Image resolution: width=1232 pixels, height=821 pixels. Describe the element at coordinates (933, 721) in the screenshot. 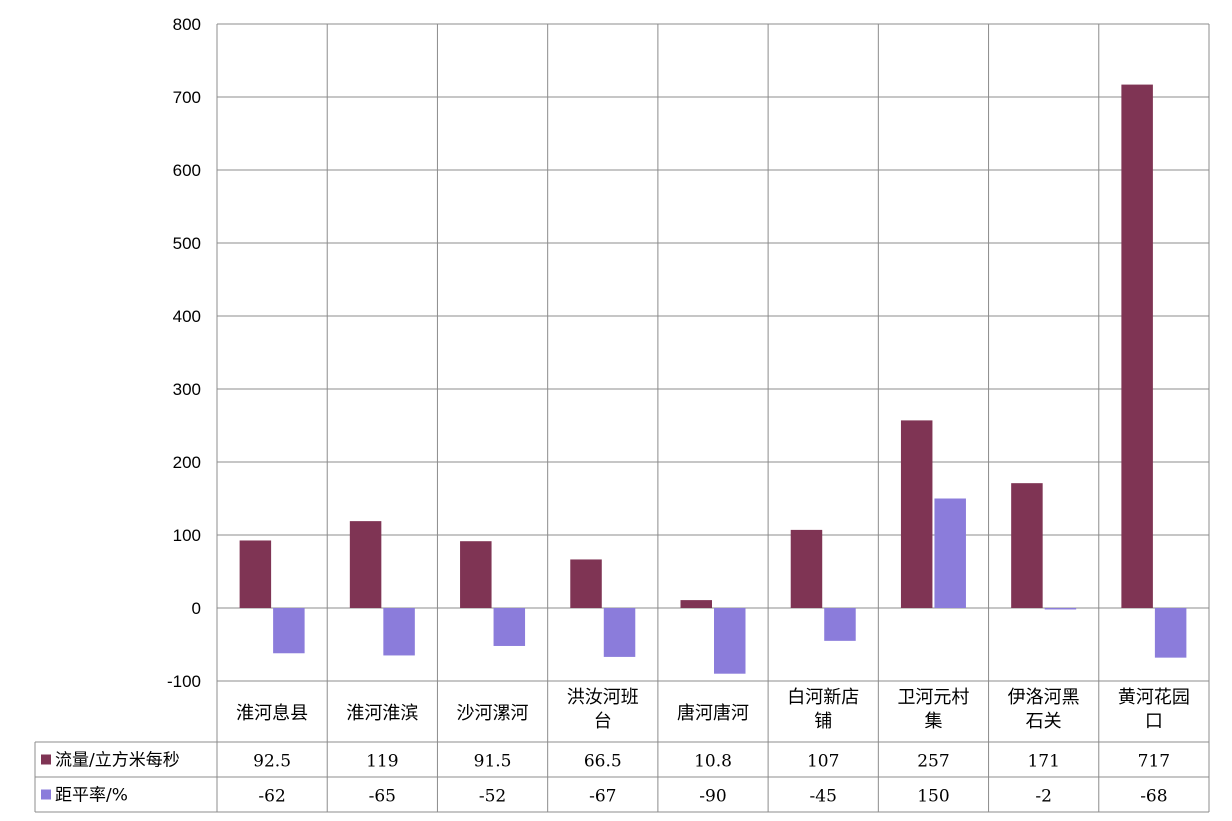

I see `category-label: 集` at that location.